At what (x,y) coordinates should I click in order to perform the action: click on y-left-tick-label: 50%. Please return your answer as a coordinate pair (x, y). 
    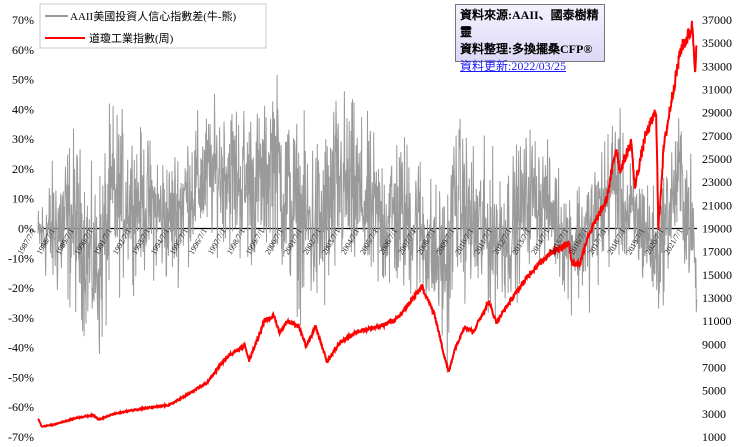
    Looking at the image, I should click on (23, 80).